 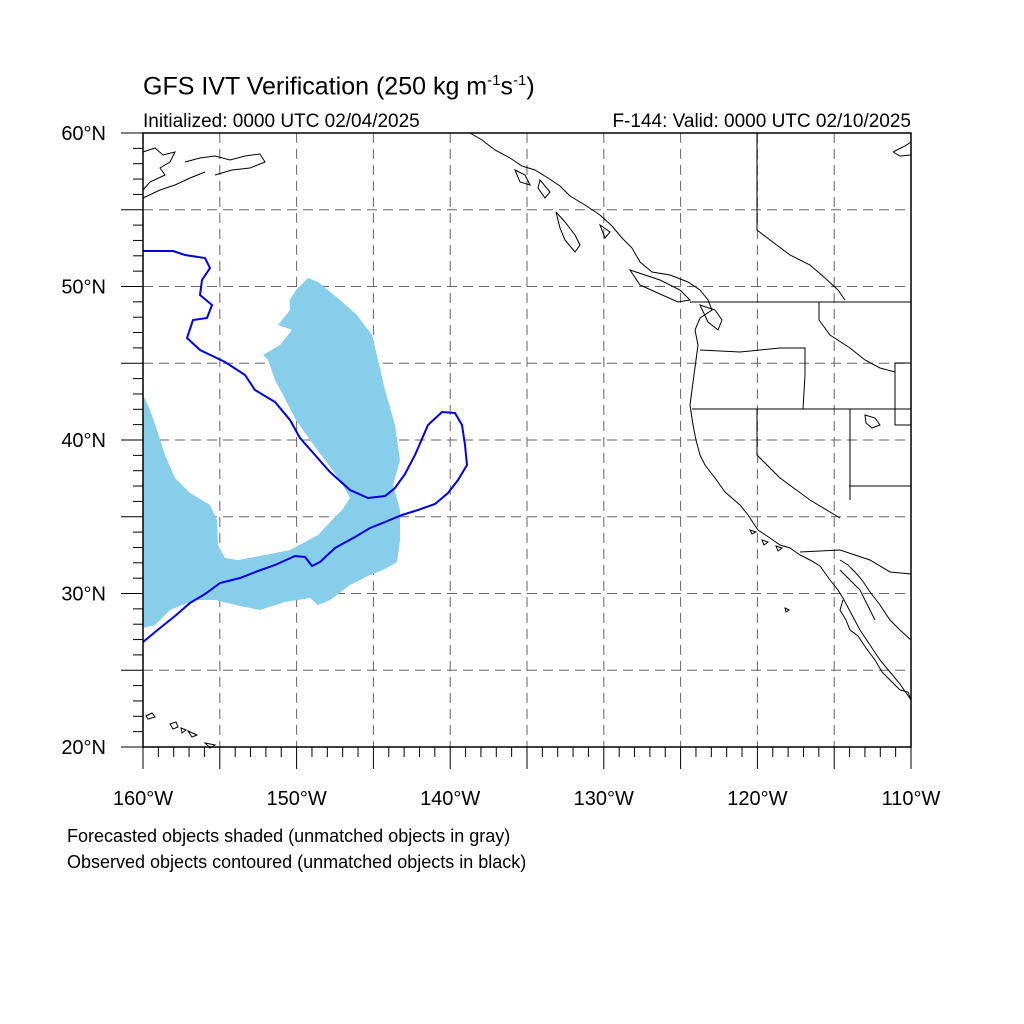 I want to click on lat-label: 60°N, so click(x=83, y=134).